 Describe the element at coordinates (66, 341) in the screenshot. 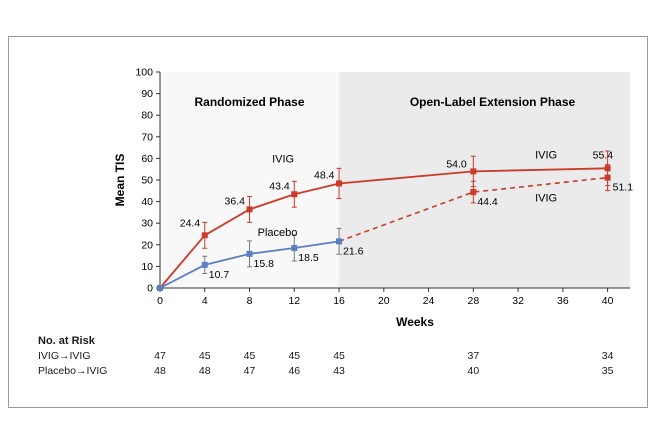

I see `risk-table-title: No. at Risk` at that location.